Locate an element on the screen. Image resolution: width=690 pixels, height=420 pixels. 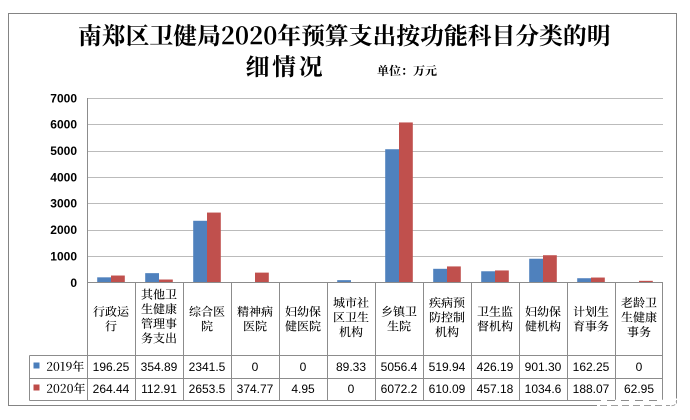
svg-text: 3000 is located at coordinates (63, 204).